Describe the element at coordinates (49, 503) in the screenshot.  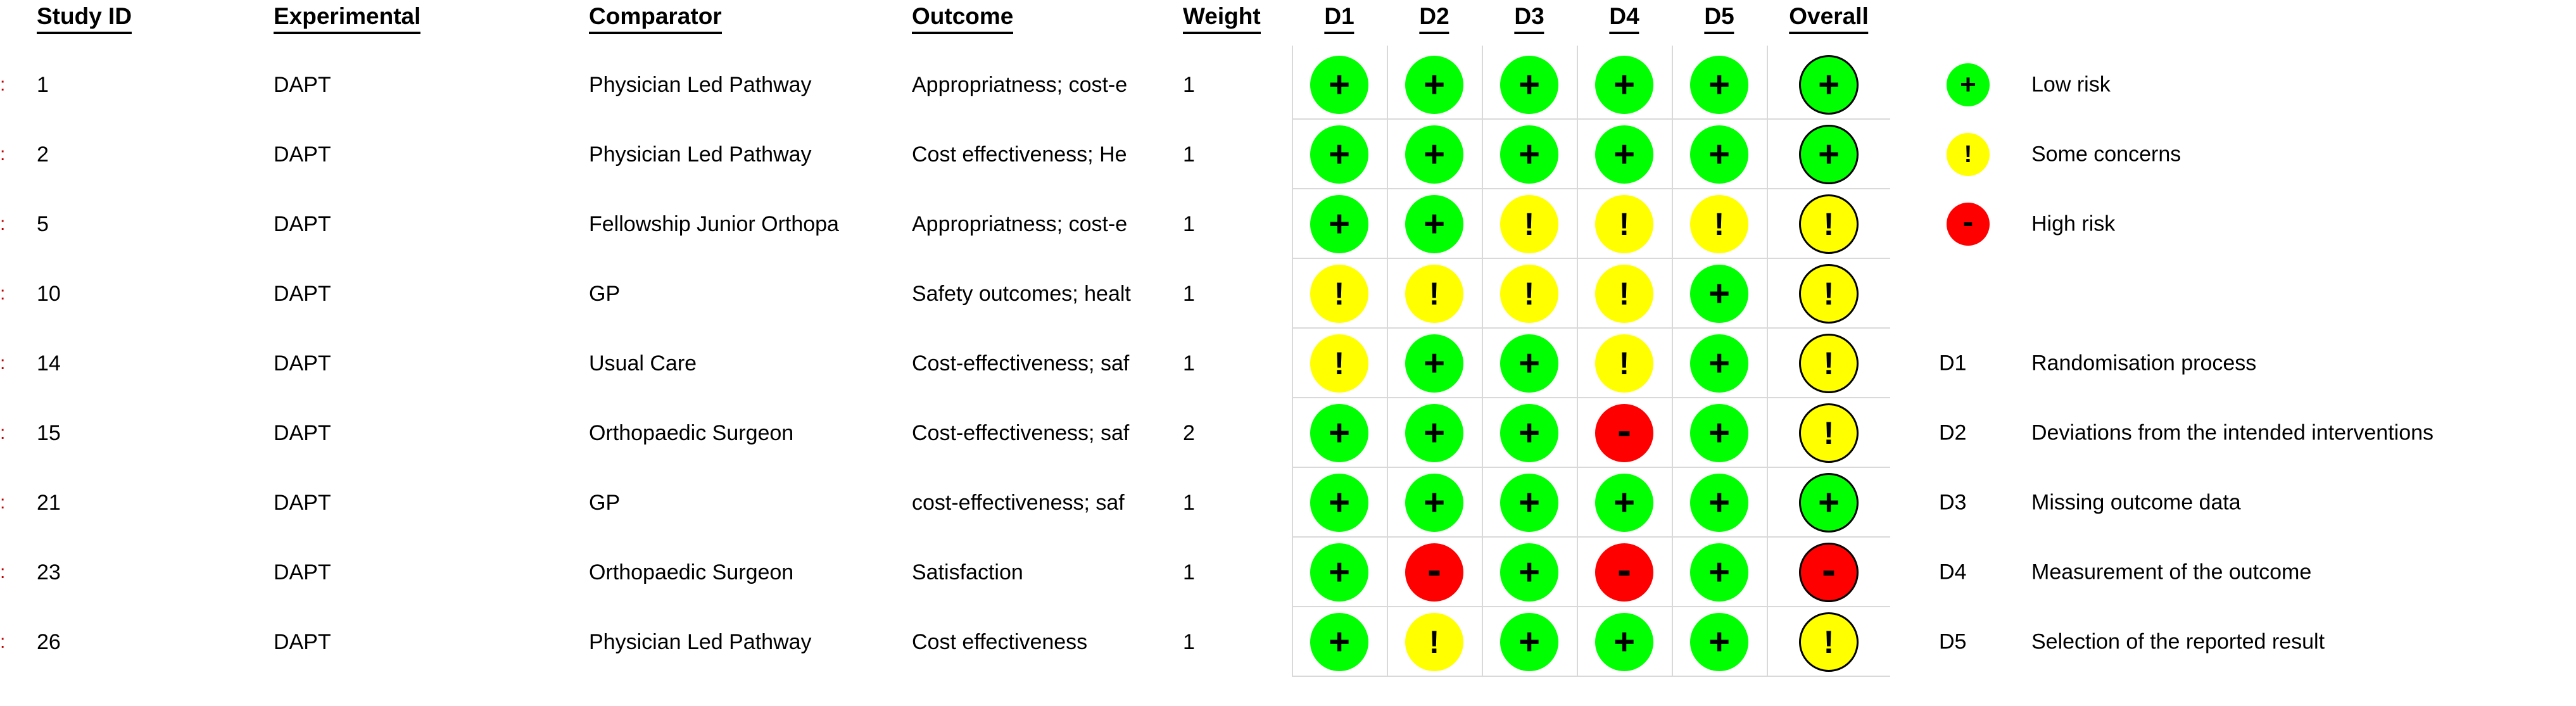
I see `cell-study_id: 21` at that location.